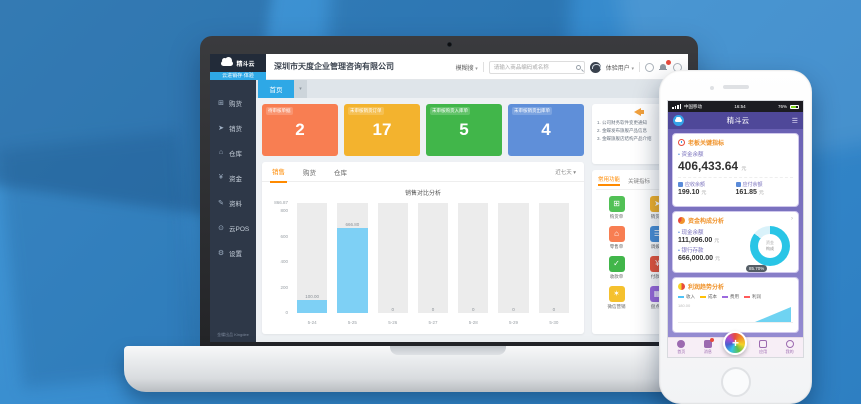  I want to click on legend-label: 费用, so click(734, 296).